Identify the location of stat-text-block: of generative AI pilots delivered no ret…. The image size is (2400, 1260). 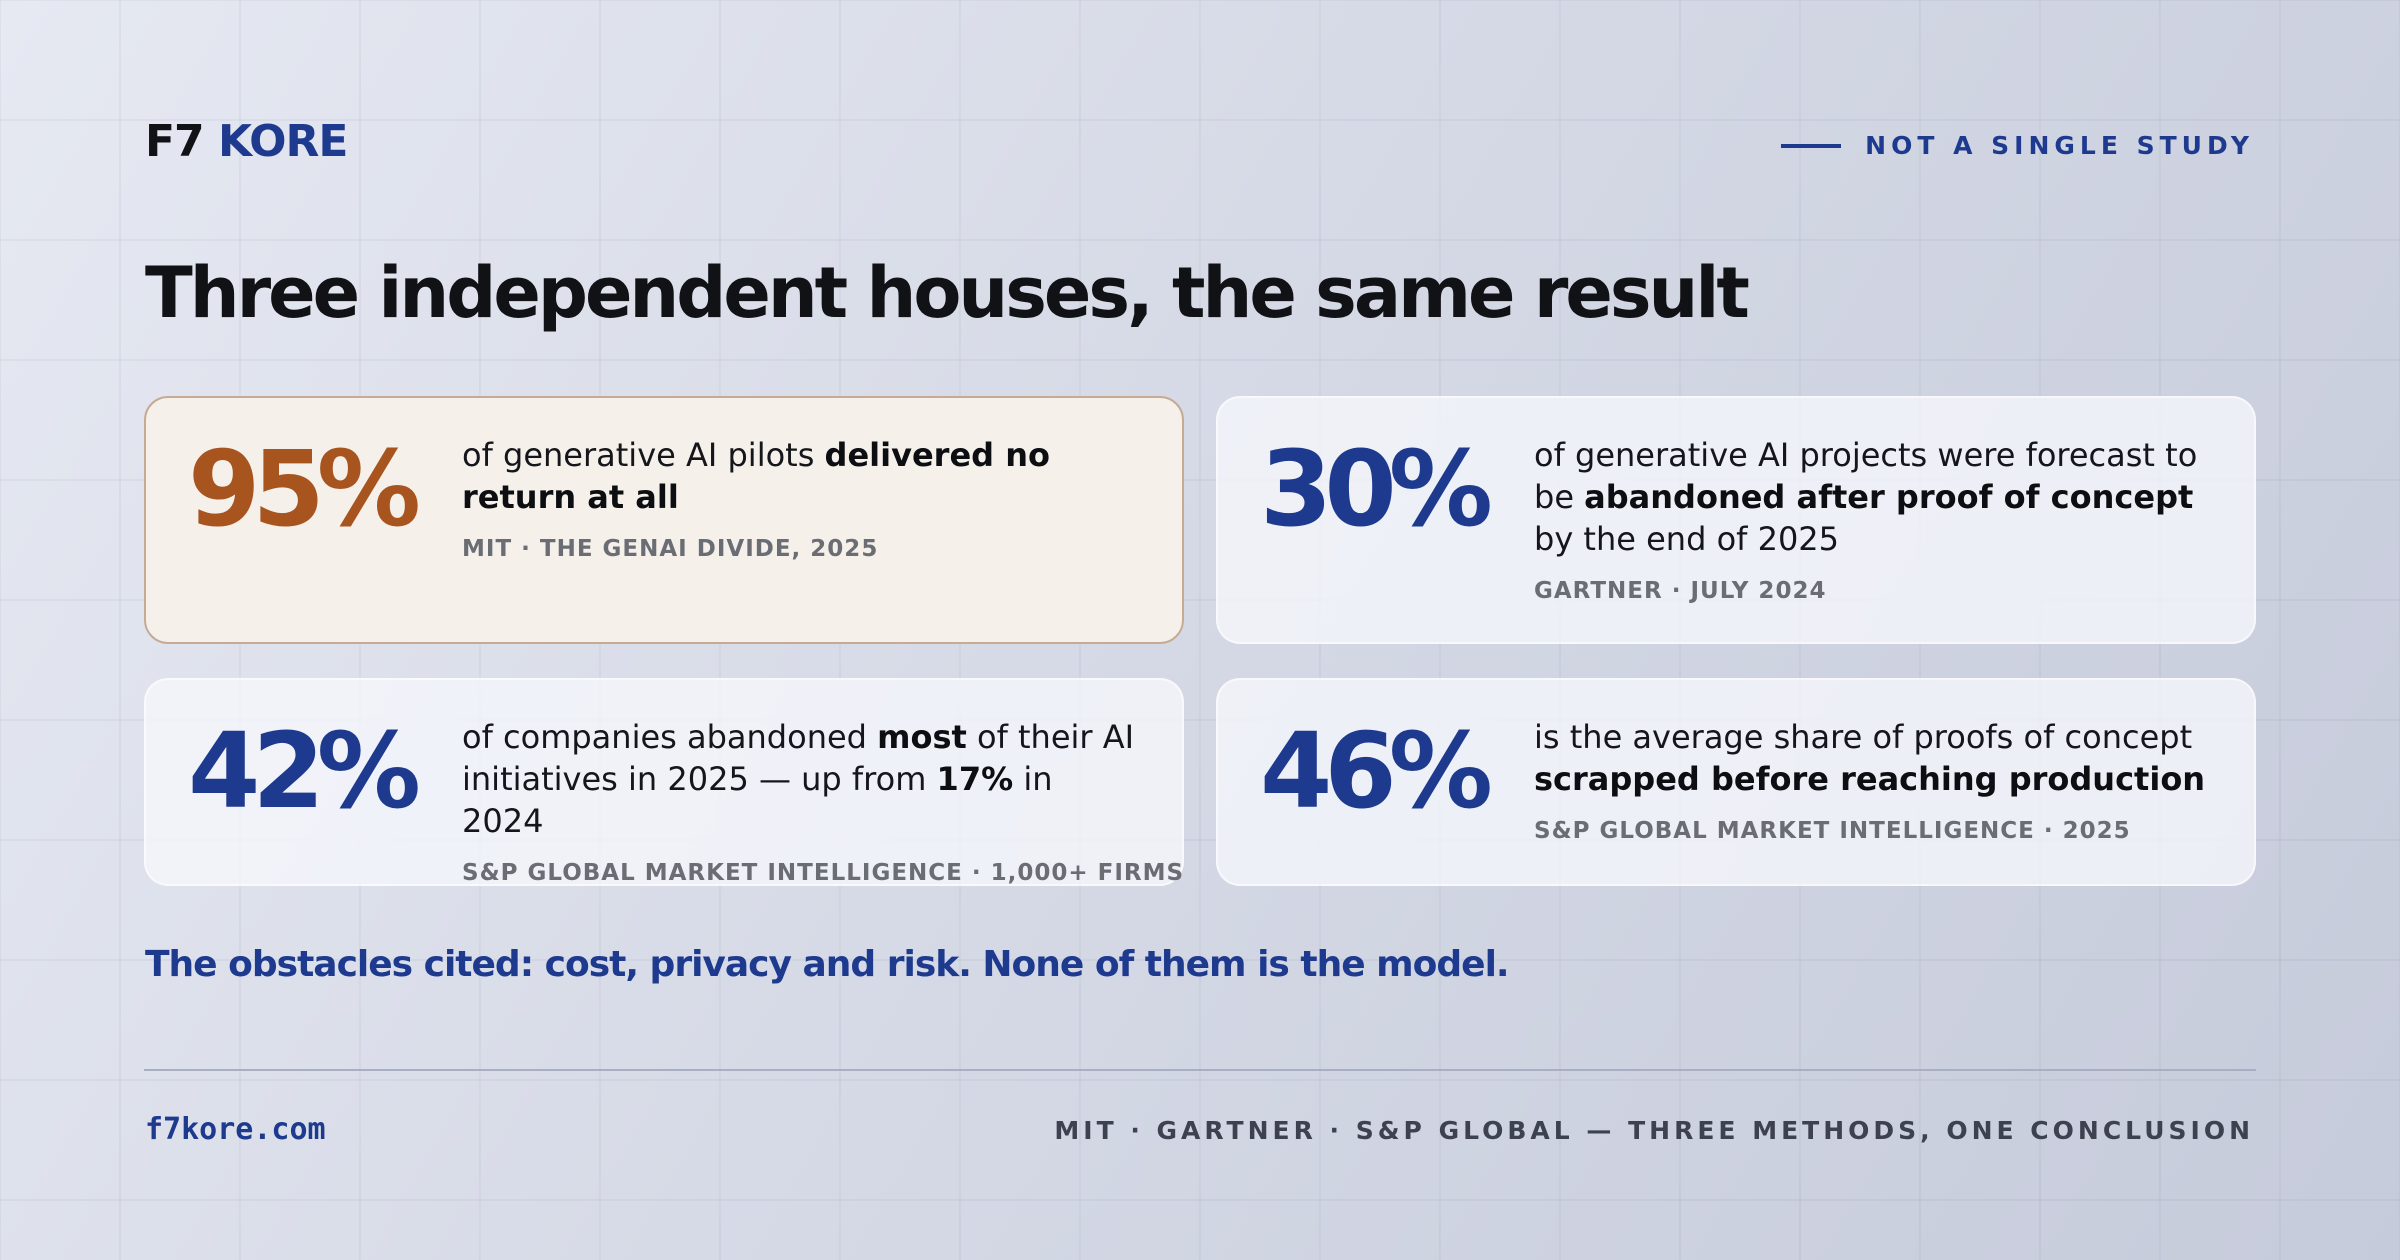
(802, 498).